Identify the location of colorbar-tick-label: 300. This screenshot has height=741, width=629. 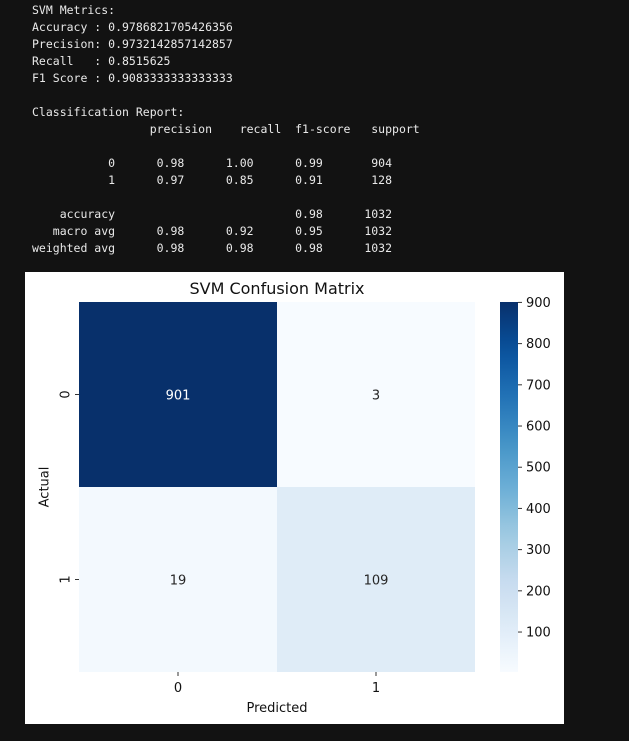
(538, 550).